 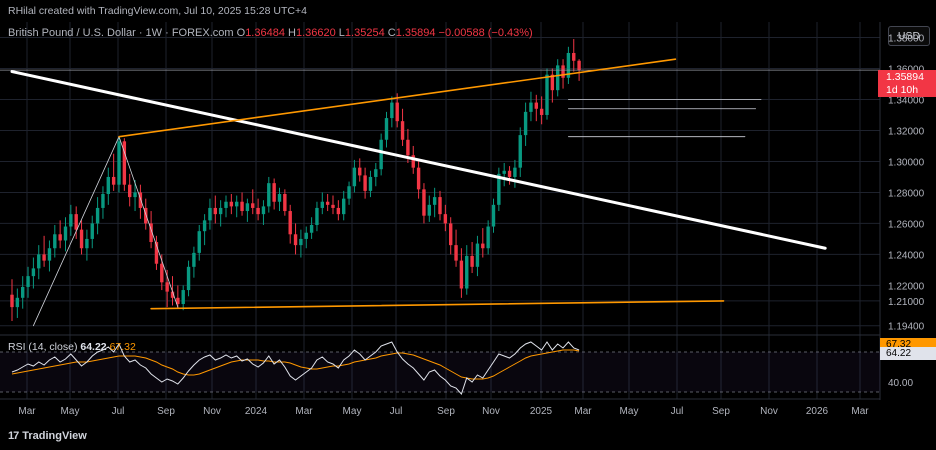 I want to click on brand-name: TradingView, so click(x=54, y=436).